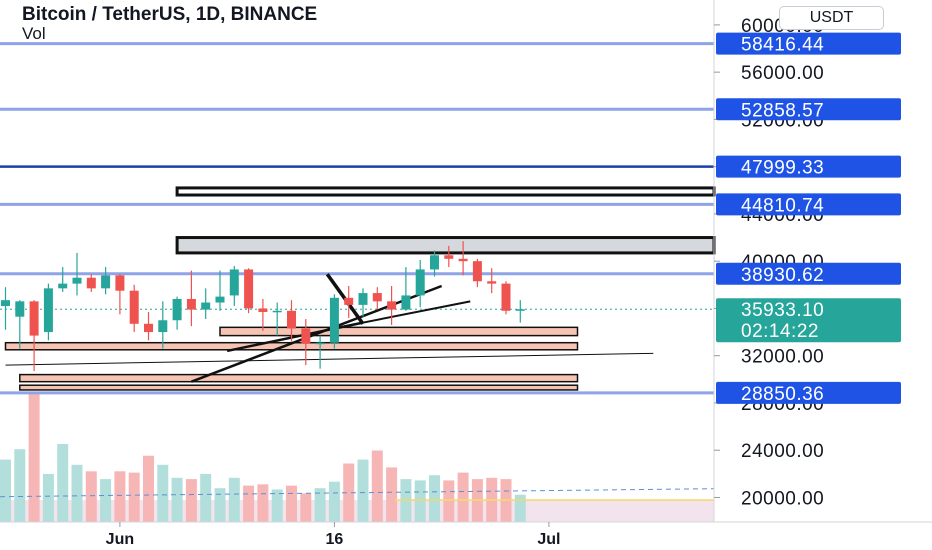 This screenshot has width=932, height=550. Describe the element at coordinates (782, 73) in the screenshot. I see `y-tick-label: 56000.00` at that location.